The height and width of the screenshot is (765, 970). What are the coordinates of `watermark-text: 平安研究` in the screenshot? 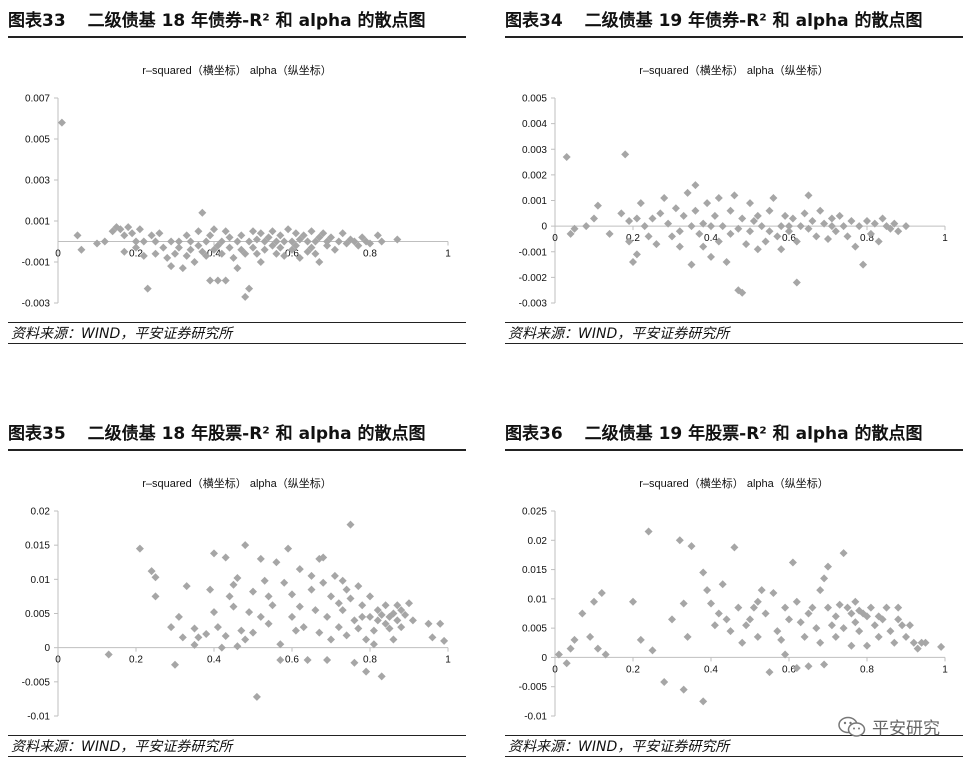 It's located at (906, 729).